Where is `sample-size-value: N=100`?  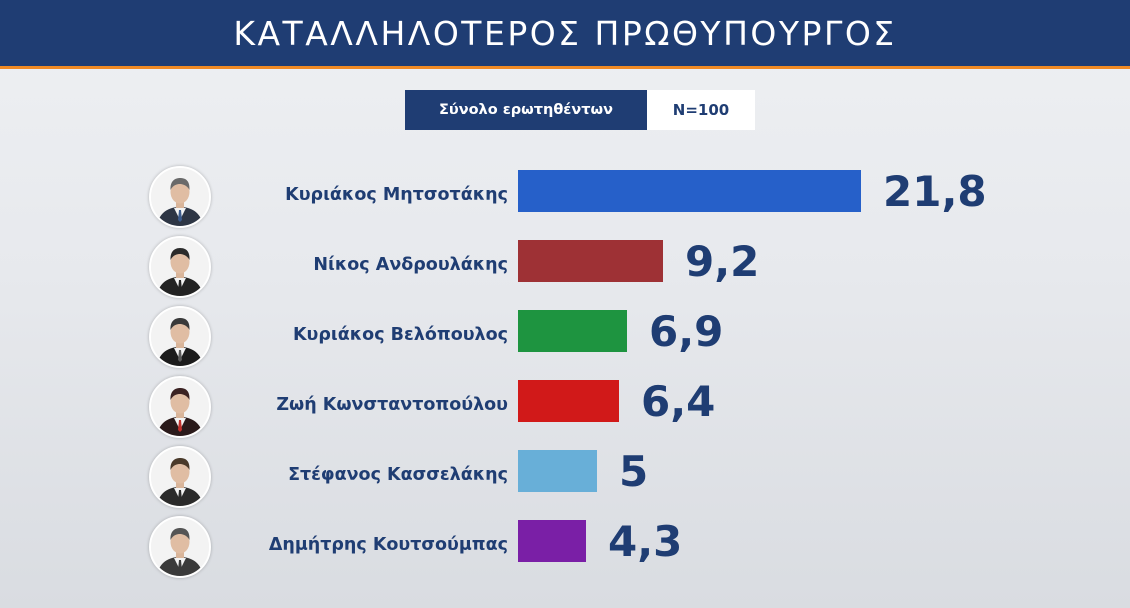 sample-size-value: N=100 is located at coordinates (701, 110).